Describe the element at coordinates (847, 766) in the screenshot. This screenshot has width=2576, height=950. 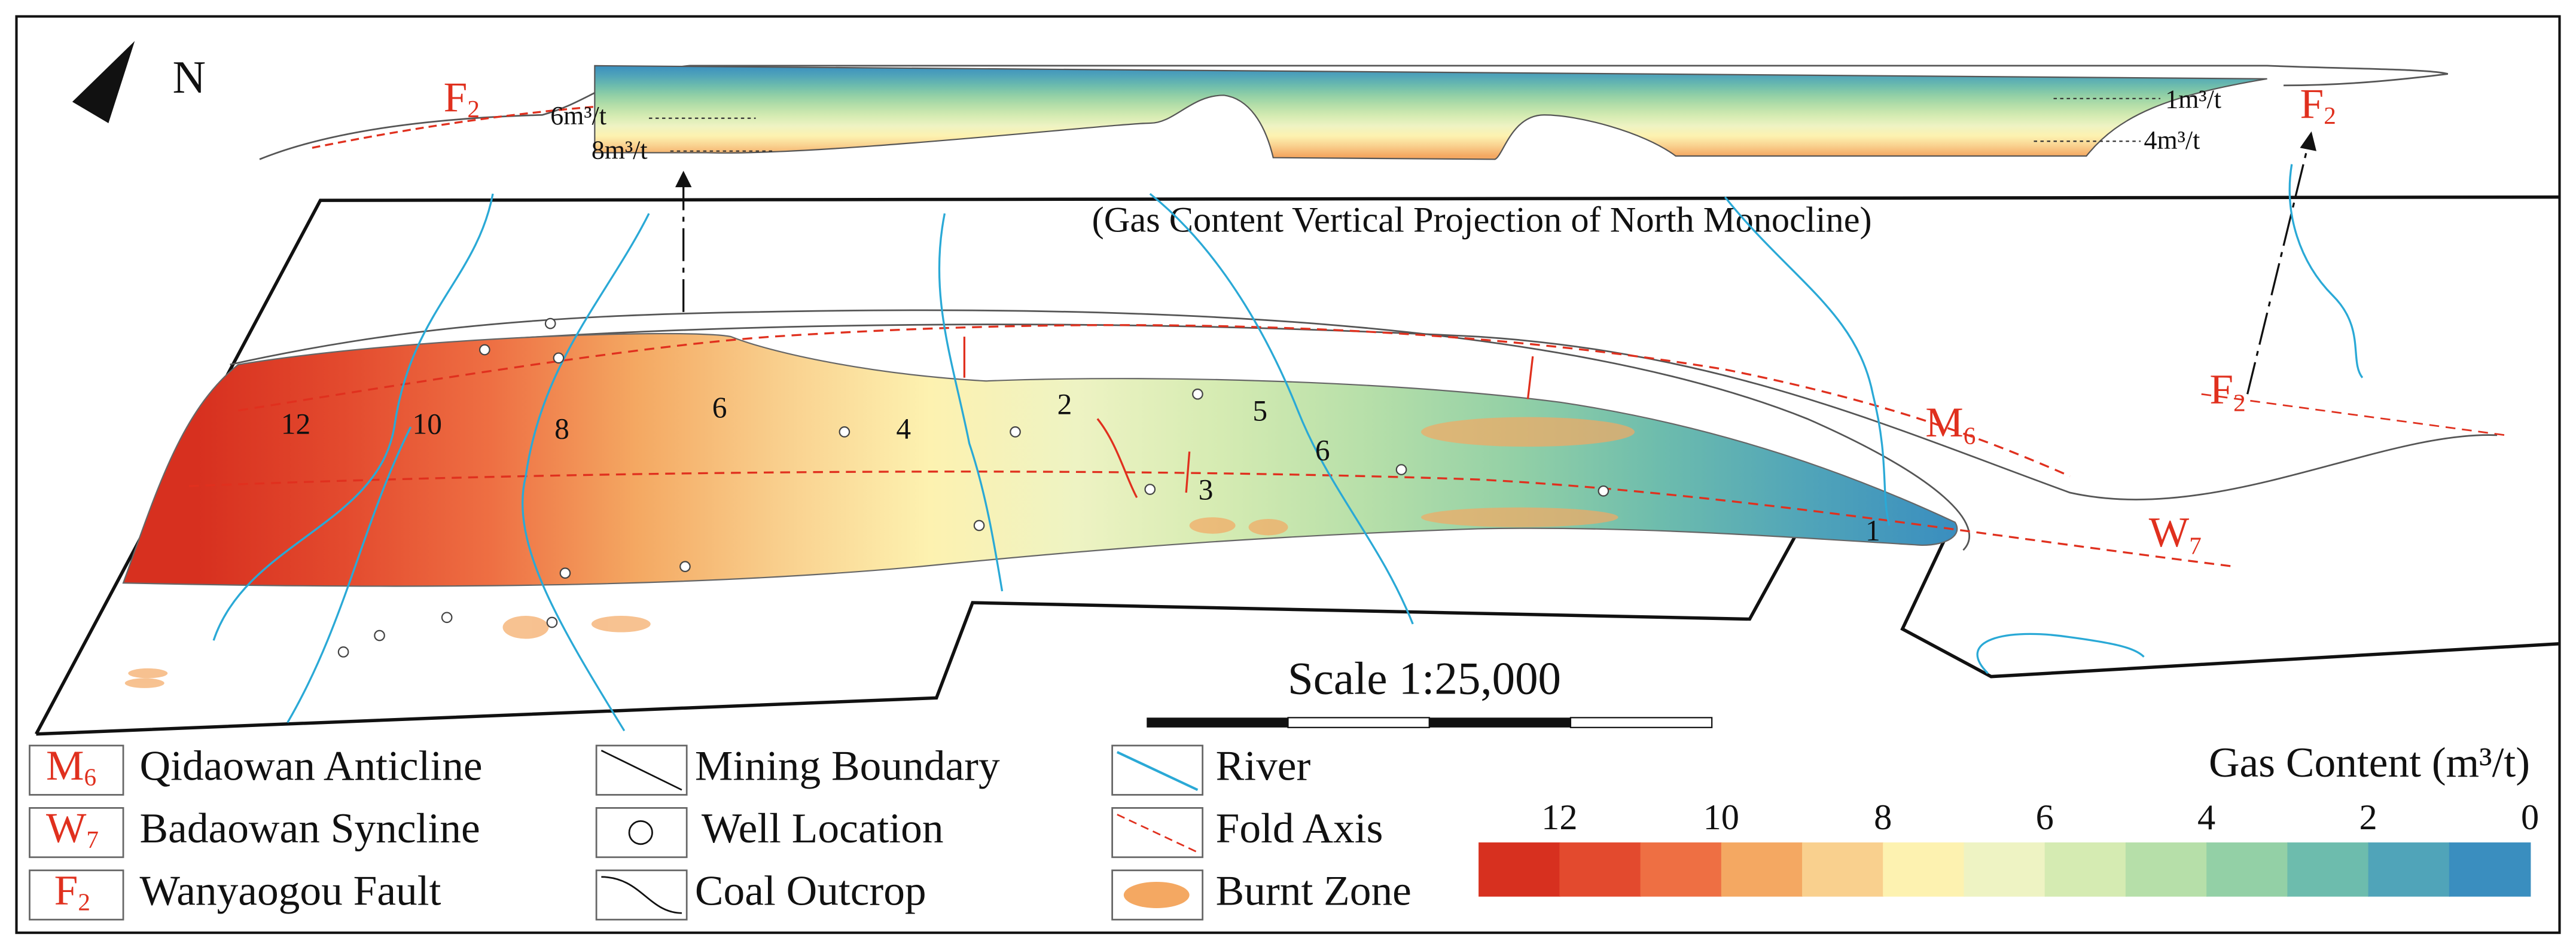
I see `legend-text: Mining Boundary` at that location.